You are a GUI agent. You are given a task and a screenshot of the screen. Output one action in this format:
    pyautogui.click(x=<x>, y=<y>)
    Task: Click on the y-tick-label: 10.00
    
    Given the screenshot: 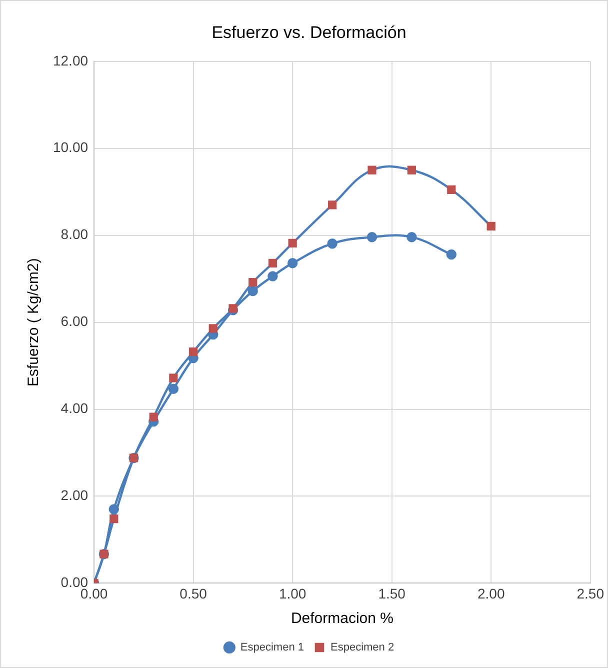 What is the action you would take?
    pyautogui.click(x=70, y=147)
    